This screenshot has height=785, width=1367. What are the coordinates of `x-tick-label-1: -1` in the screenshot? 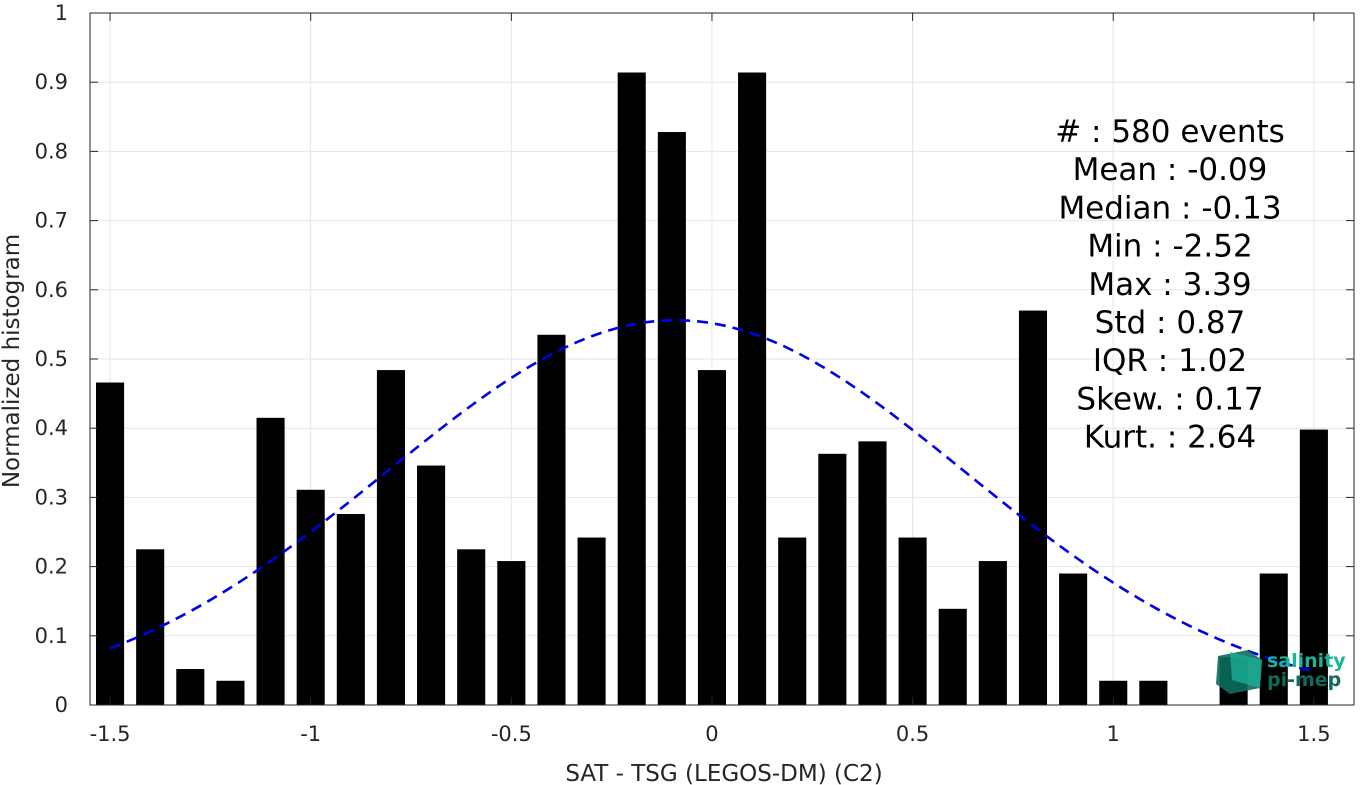 It's located at (310, 734).